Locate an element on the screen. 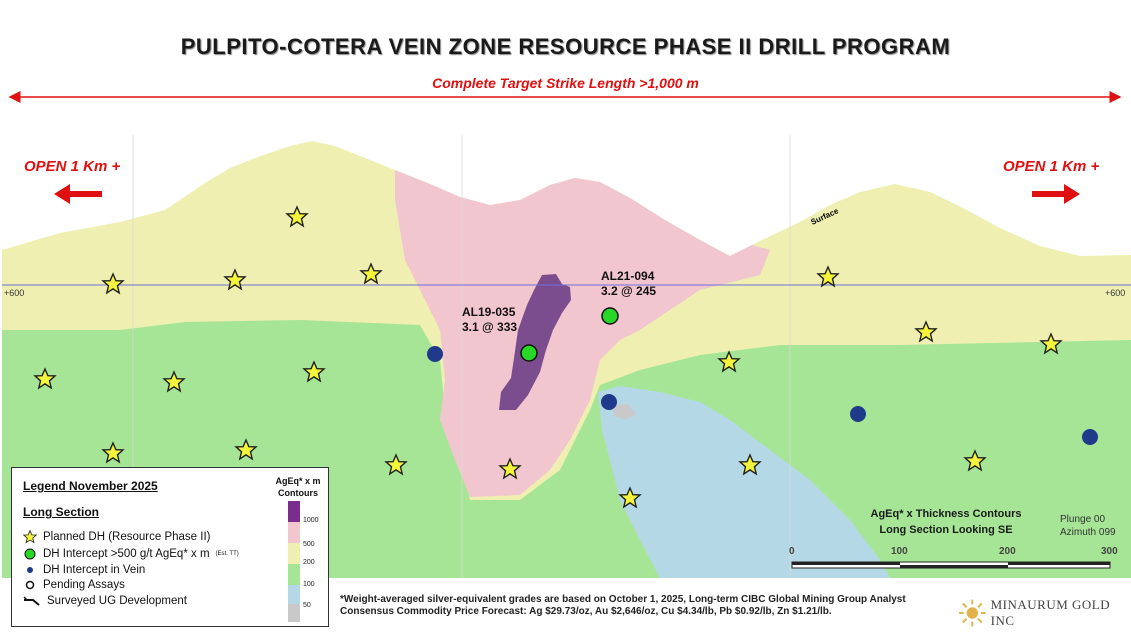 This screenshot has height=635, width=1131. green-dot-icon is located at coordinates (30, 554).